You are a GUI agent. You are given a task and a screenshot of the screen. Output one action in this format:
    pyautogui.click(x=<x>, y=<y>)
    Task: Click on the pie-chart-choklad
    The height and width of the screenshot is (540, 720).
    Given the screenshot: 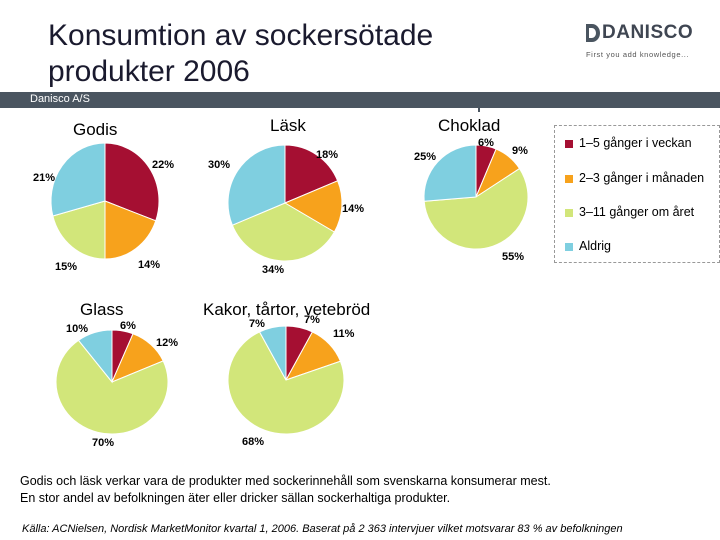 What is the action you would take?
    pyautogui.click(x=476, y=197)
    